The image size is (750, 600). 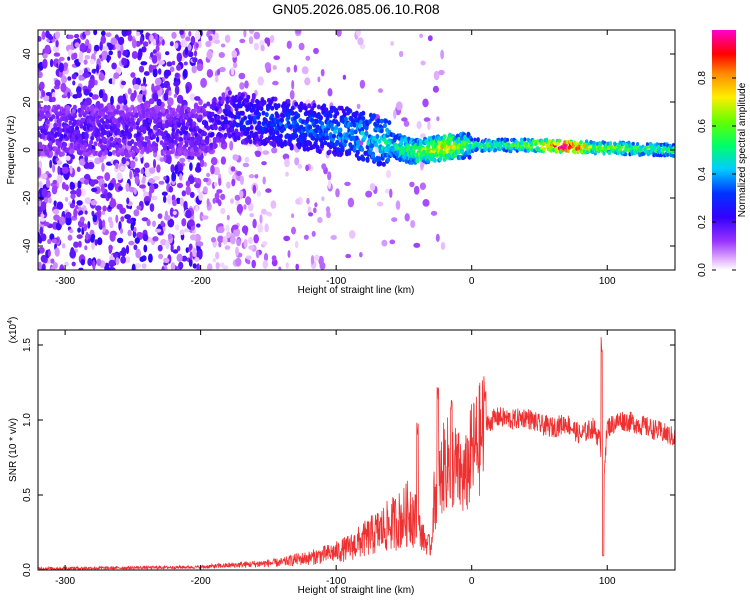 I want to click on snr-y-tick-label: 1.5, so click(x=27, y=345).